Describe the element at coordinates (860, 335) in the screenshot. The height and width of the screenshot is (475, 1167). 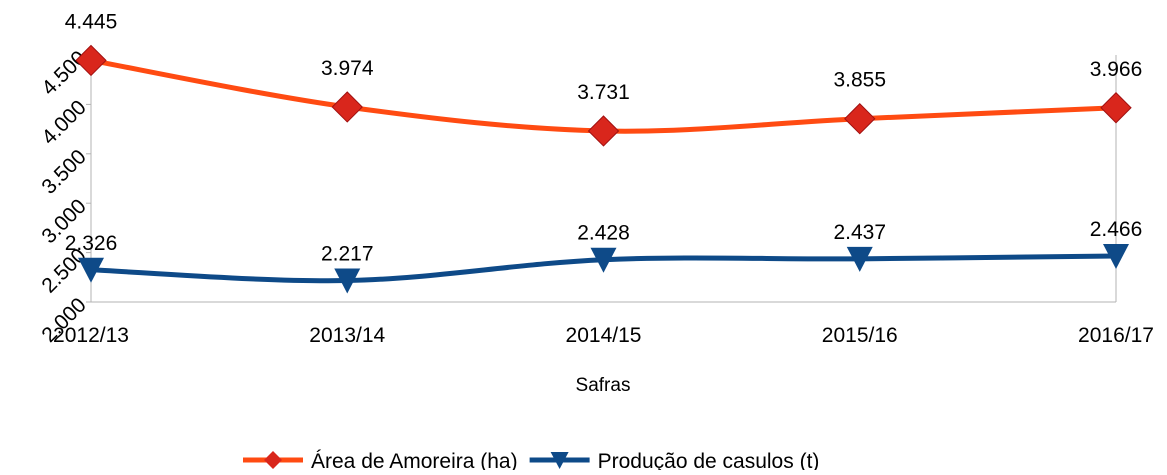
I see `x-tick-label: 2015/16` at that location.